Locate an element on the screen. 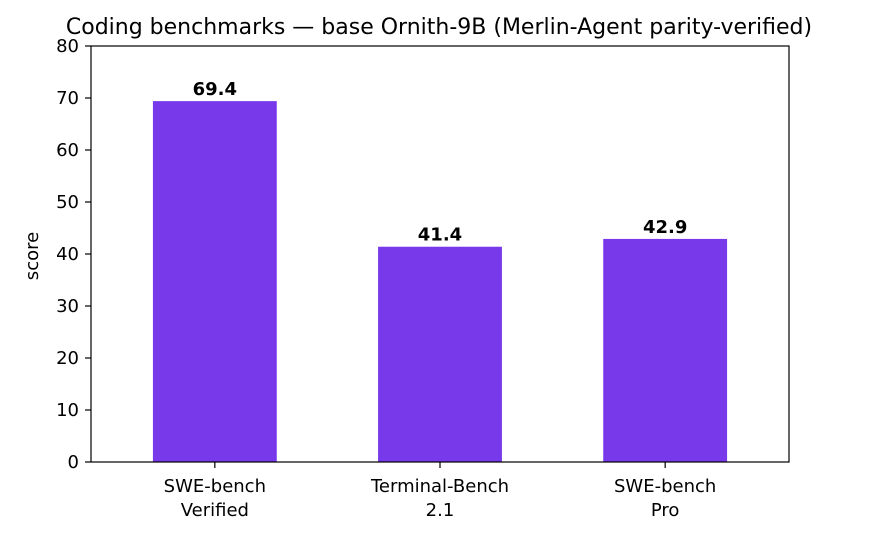 The image size is (879, 535). y-tick-label-6: 60 is located at coordinates (67, 150).